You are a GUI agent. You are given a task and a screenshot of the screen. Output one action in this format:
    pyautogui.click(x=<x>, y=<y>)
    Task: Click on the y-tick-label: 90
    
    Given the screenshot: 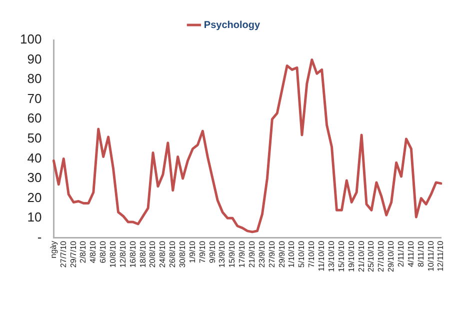 What is the action you would take?
    pyautogui.click(x=34, y=58)
    